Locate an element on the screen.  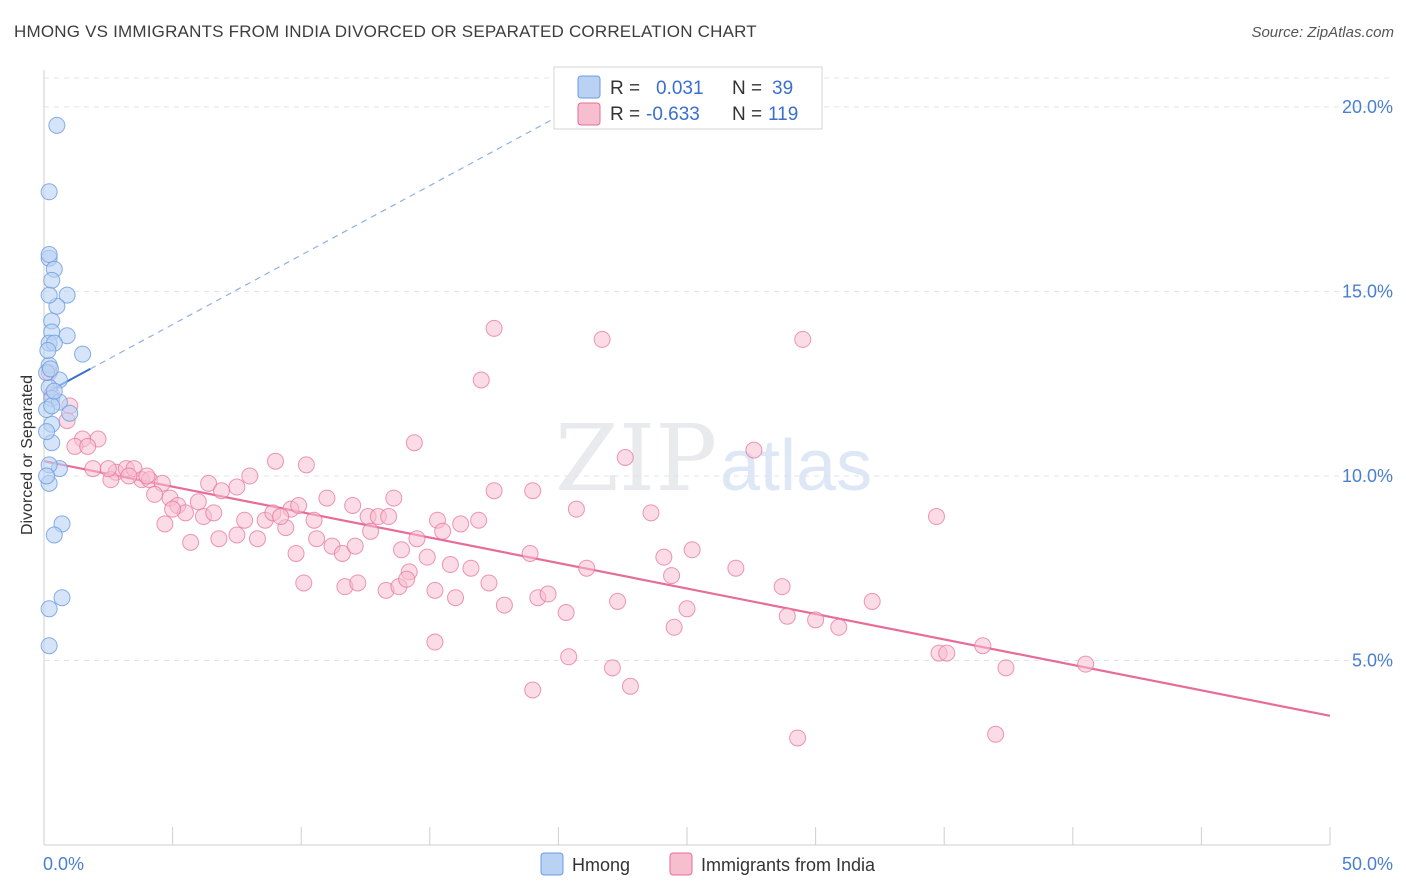
watermark-atlas: atlas is located at coordinates (796, 466).